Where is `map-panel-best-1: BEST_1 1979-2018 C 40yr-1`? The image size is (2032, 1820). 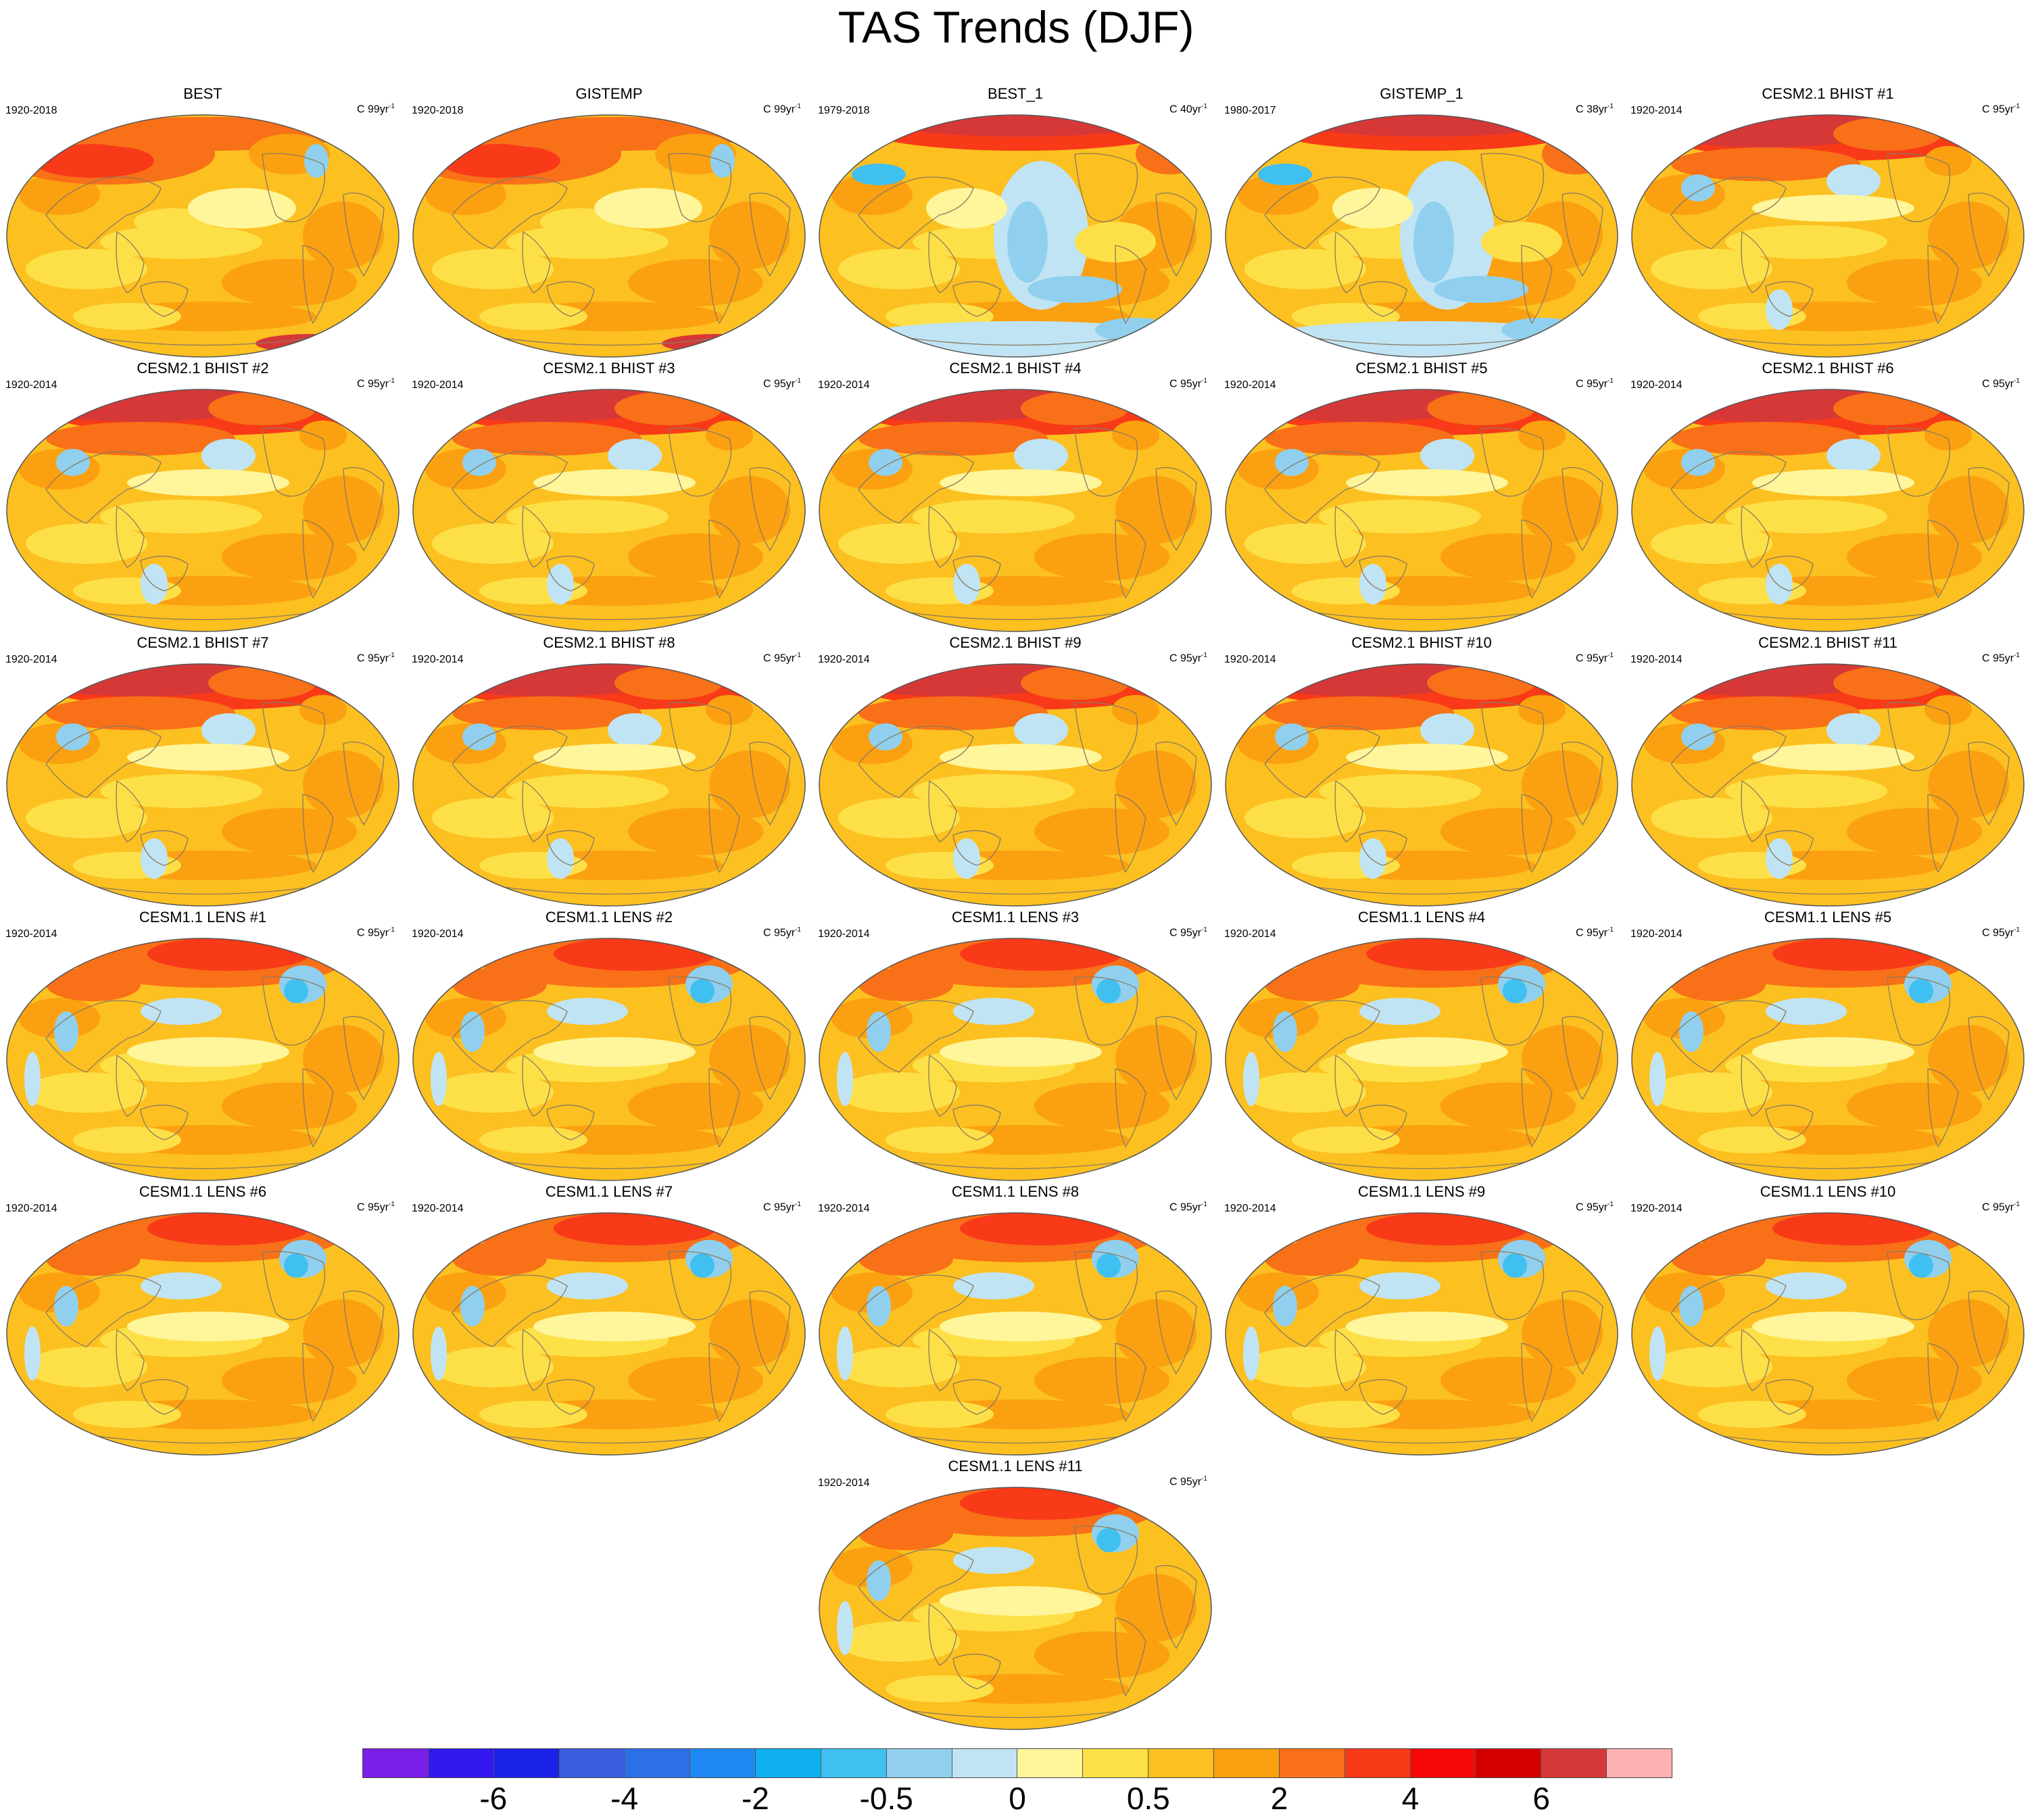 map-panel-best-1: BEST_1 1979-2018 C 40yr-1 is located at coordinates (1015, 223).